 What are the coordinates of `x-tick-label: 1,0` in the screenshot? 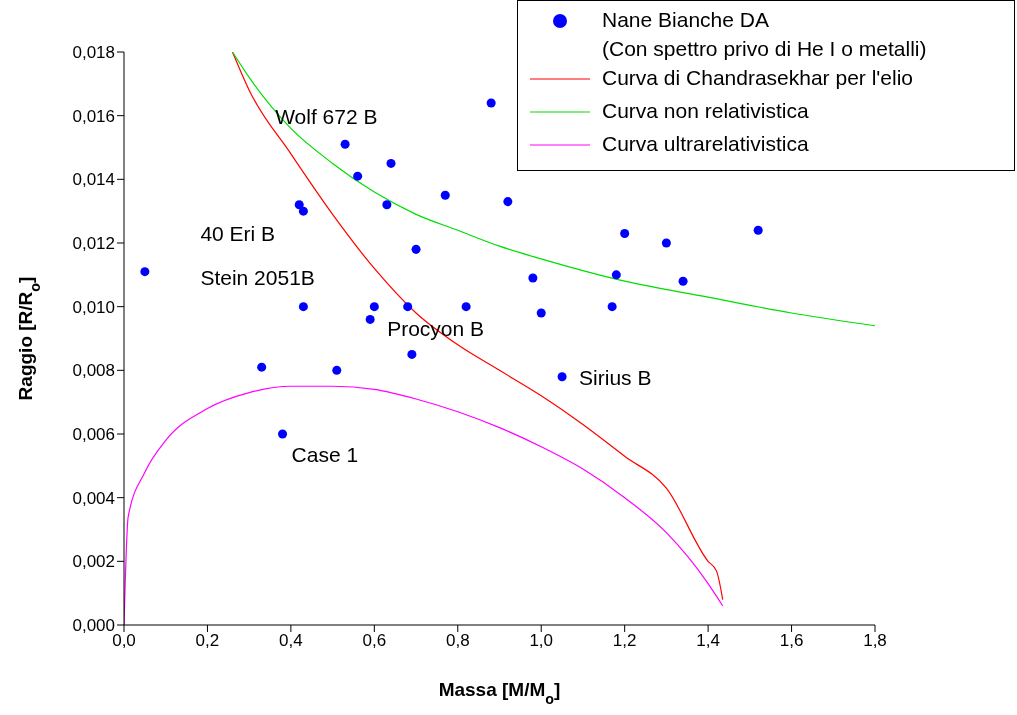 It's located at (541, 641).